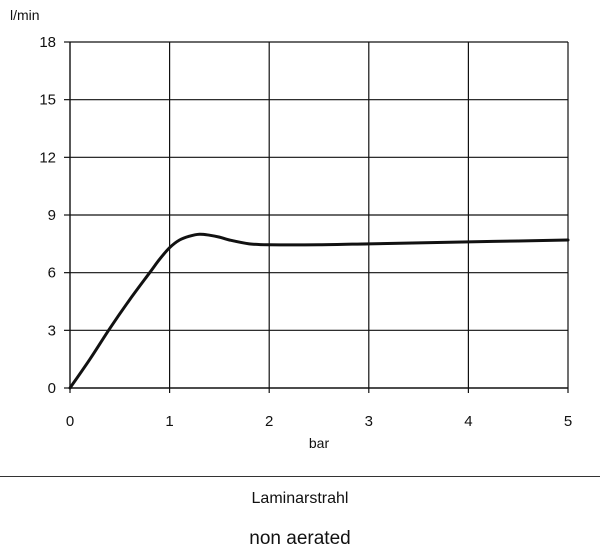 The width and height of the screenshot is (600, 555). What do you see at coordinates (369, 421) in the screenshot?
I see `x-tick-label: 3` at bounding box center [369, 421].